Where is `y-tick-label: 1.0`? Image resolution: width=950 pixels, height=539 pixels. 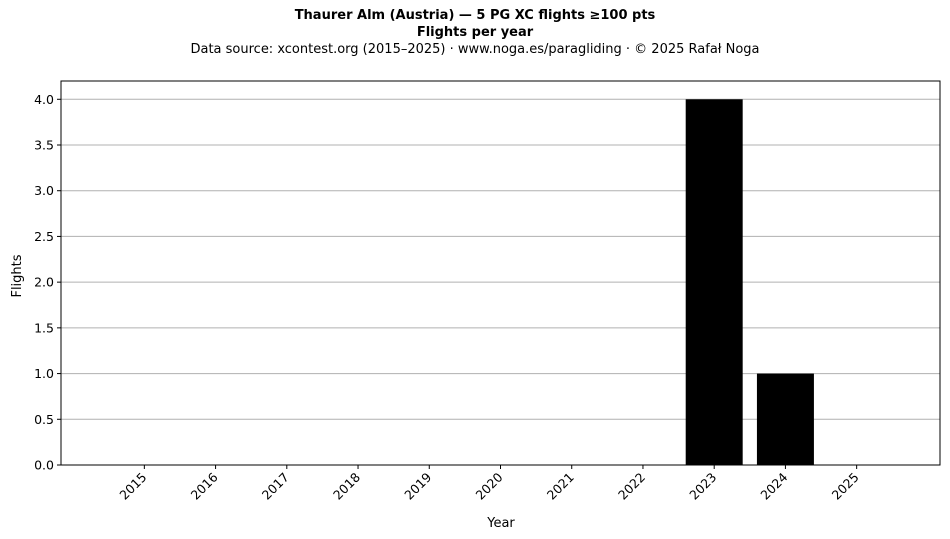 y-tick-label: 1.0 is located at coordinates (44, 373).